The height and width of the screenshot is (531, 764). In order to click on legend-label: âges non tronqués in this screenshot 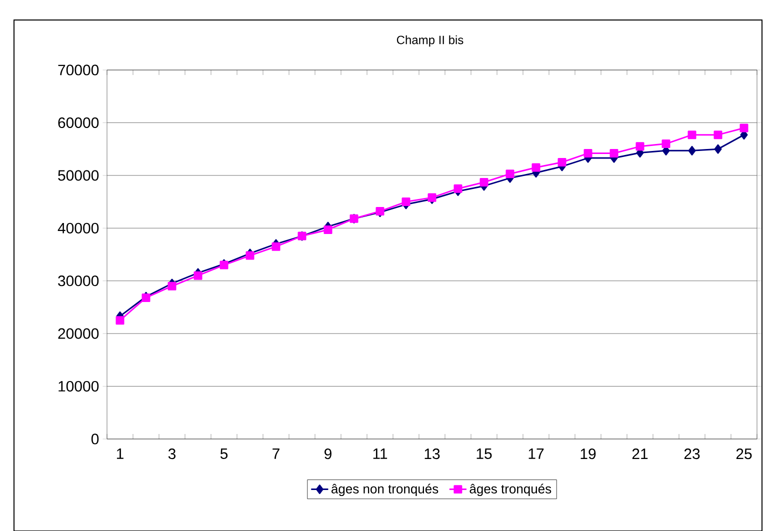, I will do `click(385, 490)`.